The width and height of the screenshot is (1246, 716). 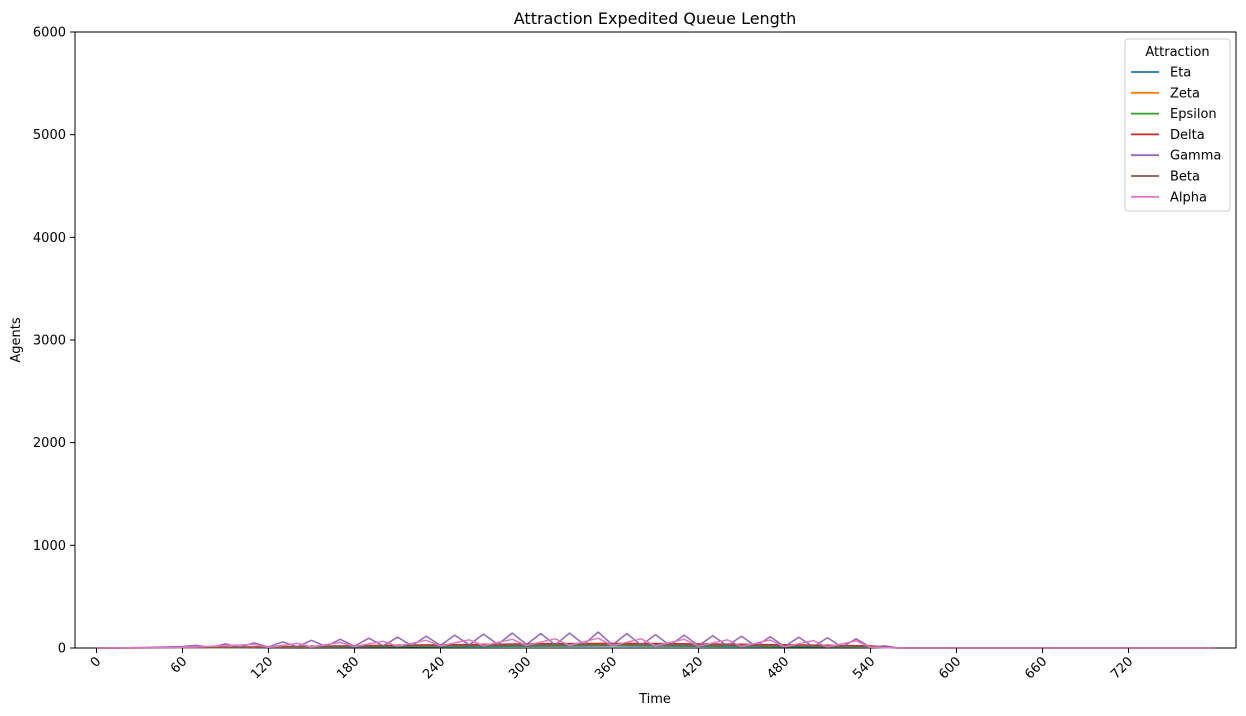 What do you see at coordinates (520, 668) in the screenshot?
I see `x-tick-label: 300` at bounding box center [520, 668].